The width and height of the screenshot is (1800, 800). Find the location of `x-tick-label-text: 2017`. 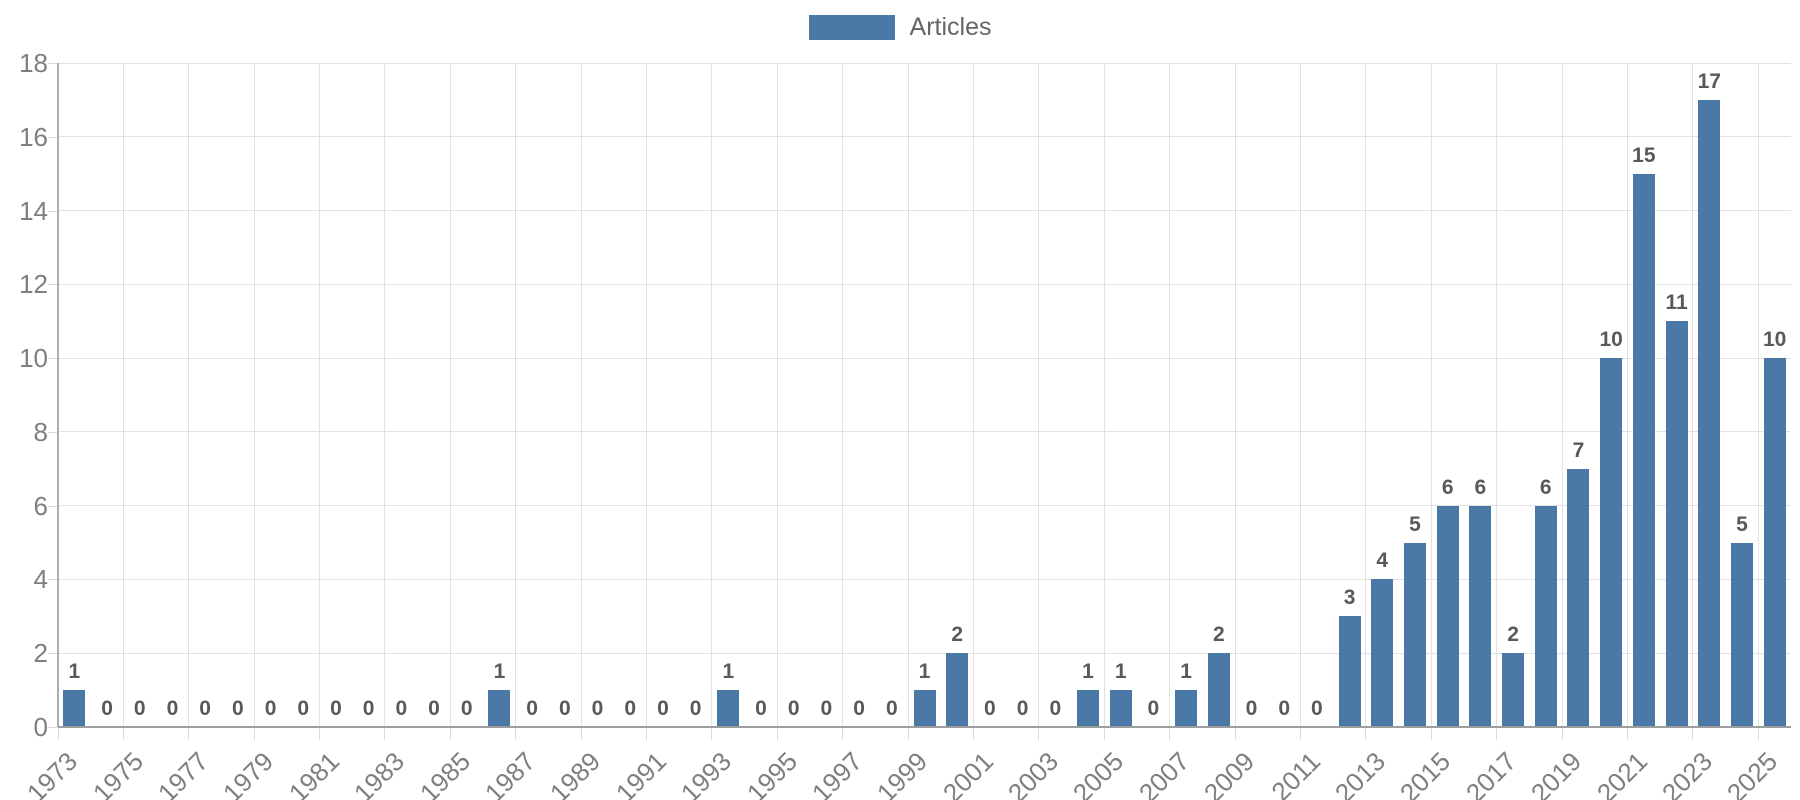

x-tick-label-text: 2017 is located at coordinates (1490, 773).